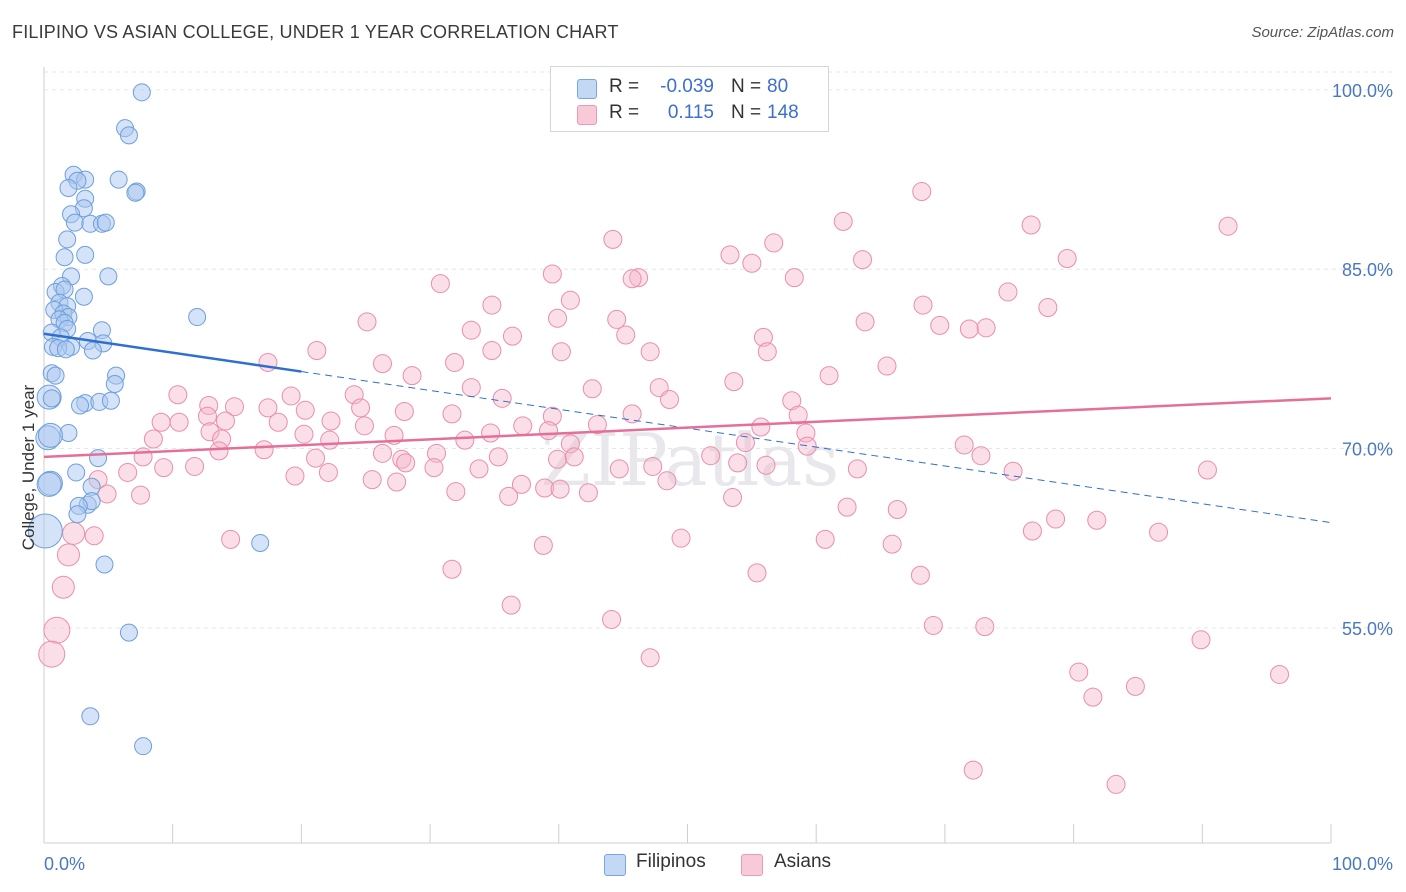 This screenshot has height=892, width=1406. I want to click on legend-n-value-filipinos: 80, so click(778, 86).